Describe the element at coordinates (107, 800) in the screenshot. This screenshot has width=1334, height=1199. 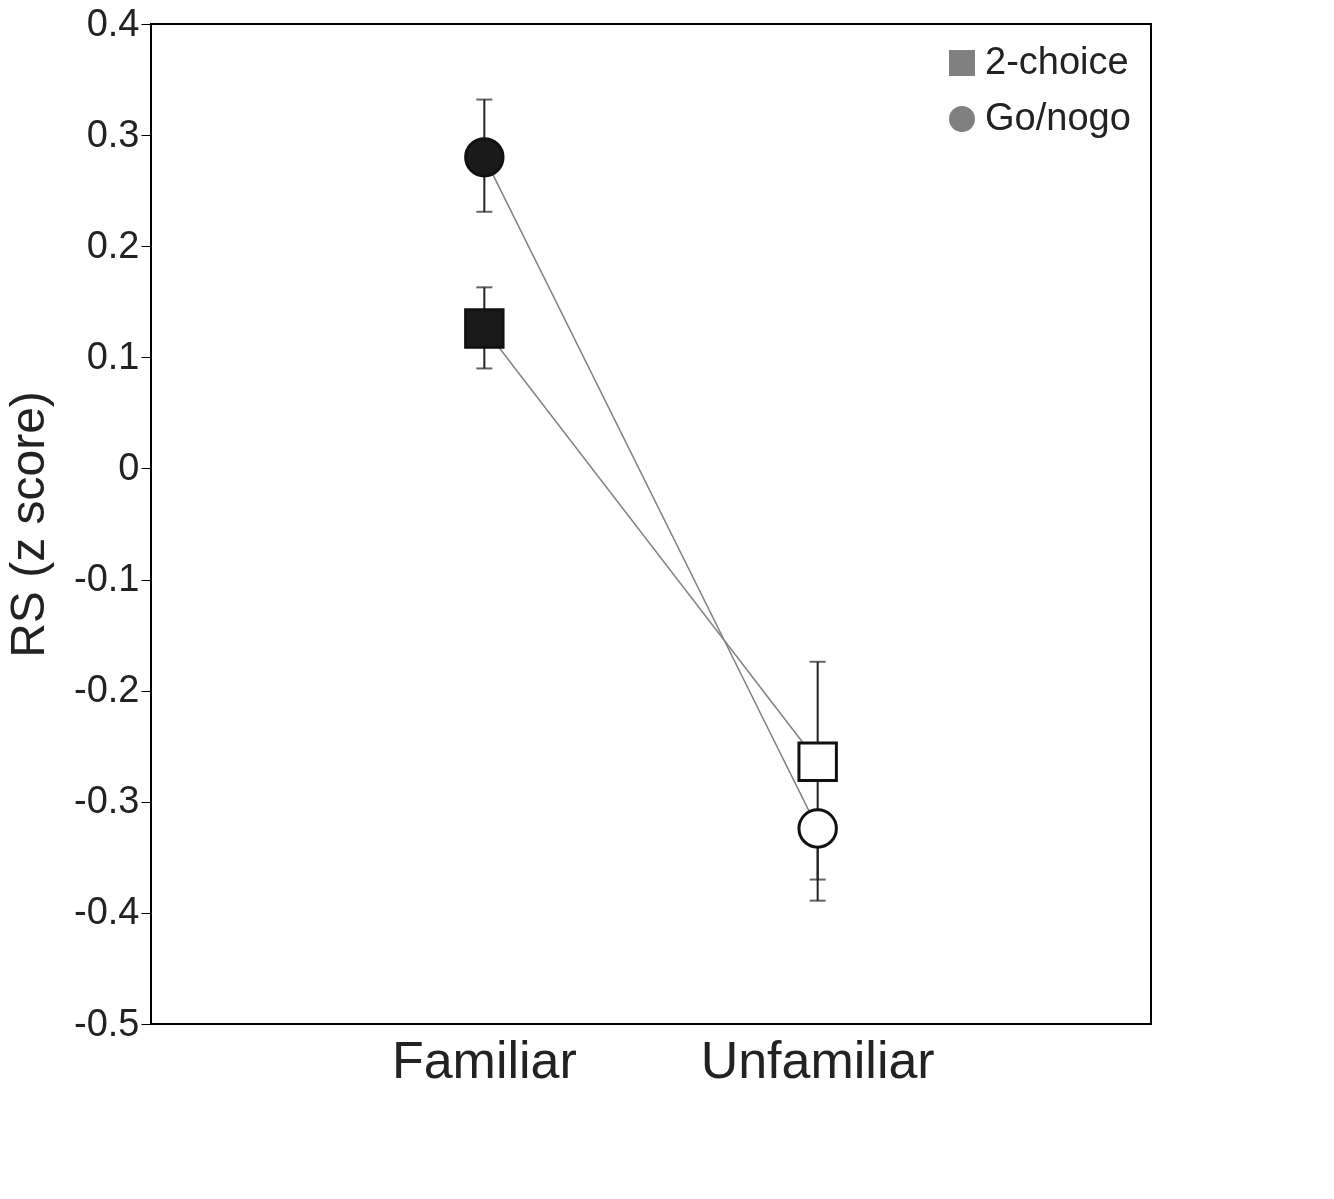
I see `y-tick-label: -0.3` at that location.